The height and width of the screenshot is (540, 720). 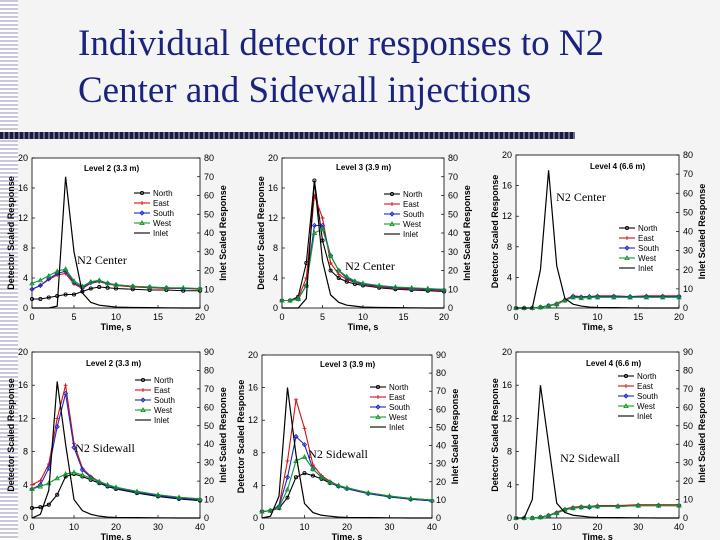 What do you see at coordinates (363, 244) in the screenshot?
I see `series-inlet` at bounding box center [363, 244].